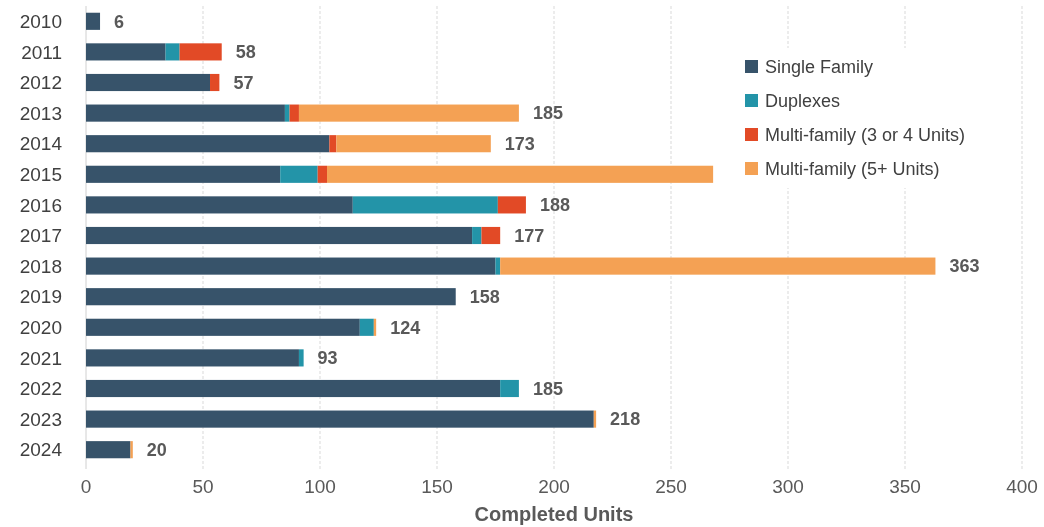  Describe the element at coordinates (243, 82) in the screenshot. I see `total-label: 57` at that location.